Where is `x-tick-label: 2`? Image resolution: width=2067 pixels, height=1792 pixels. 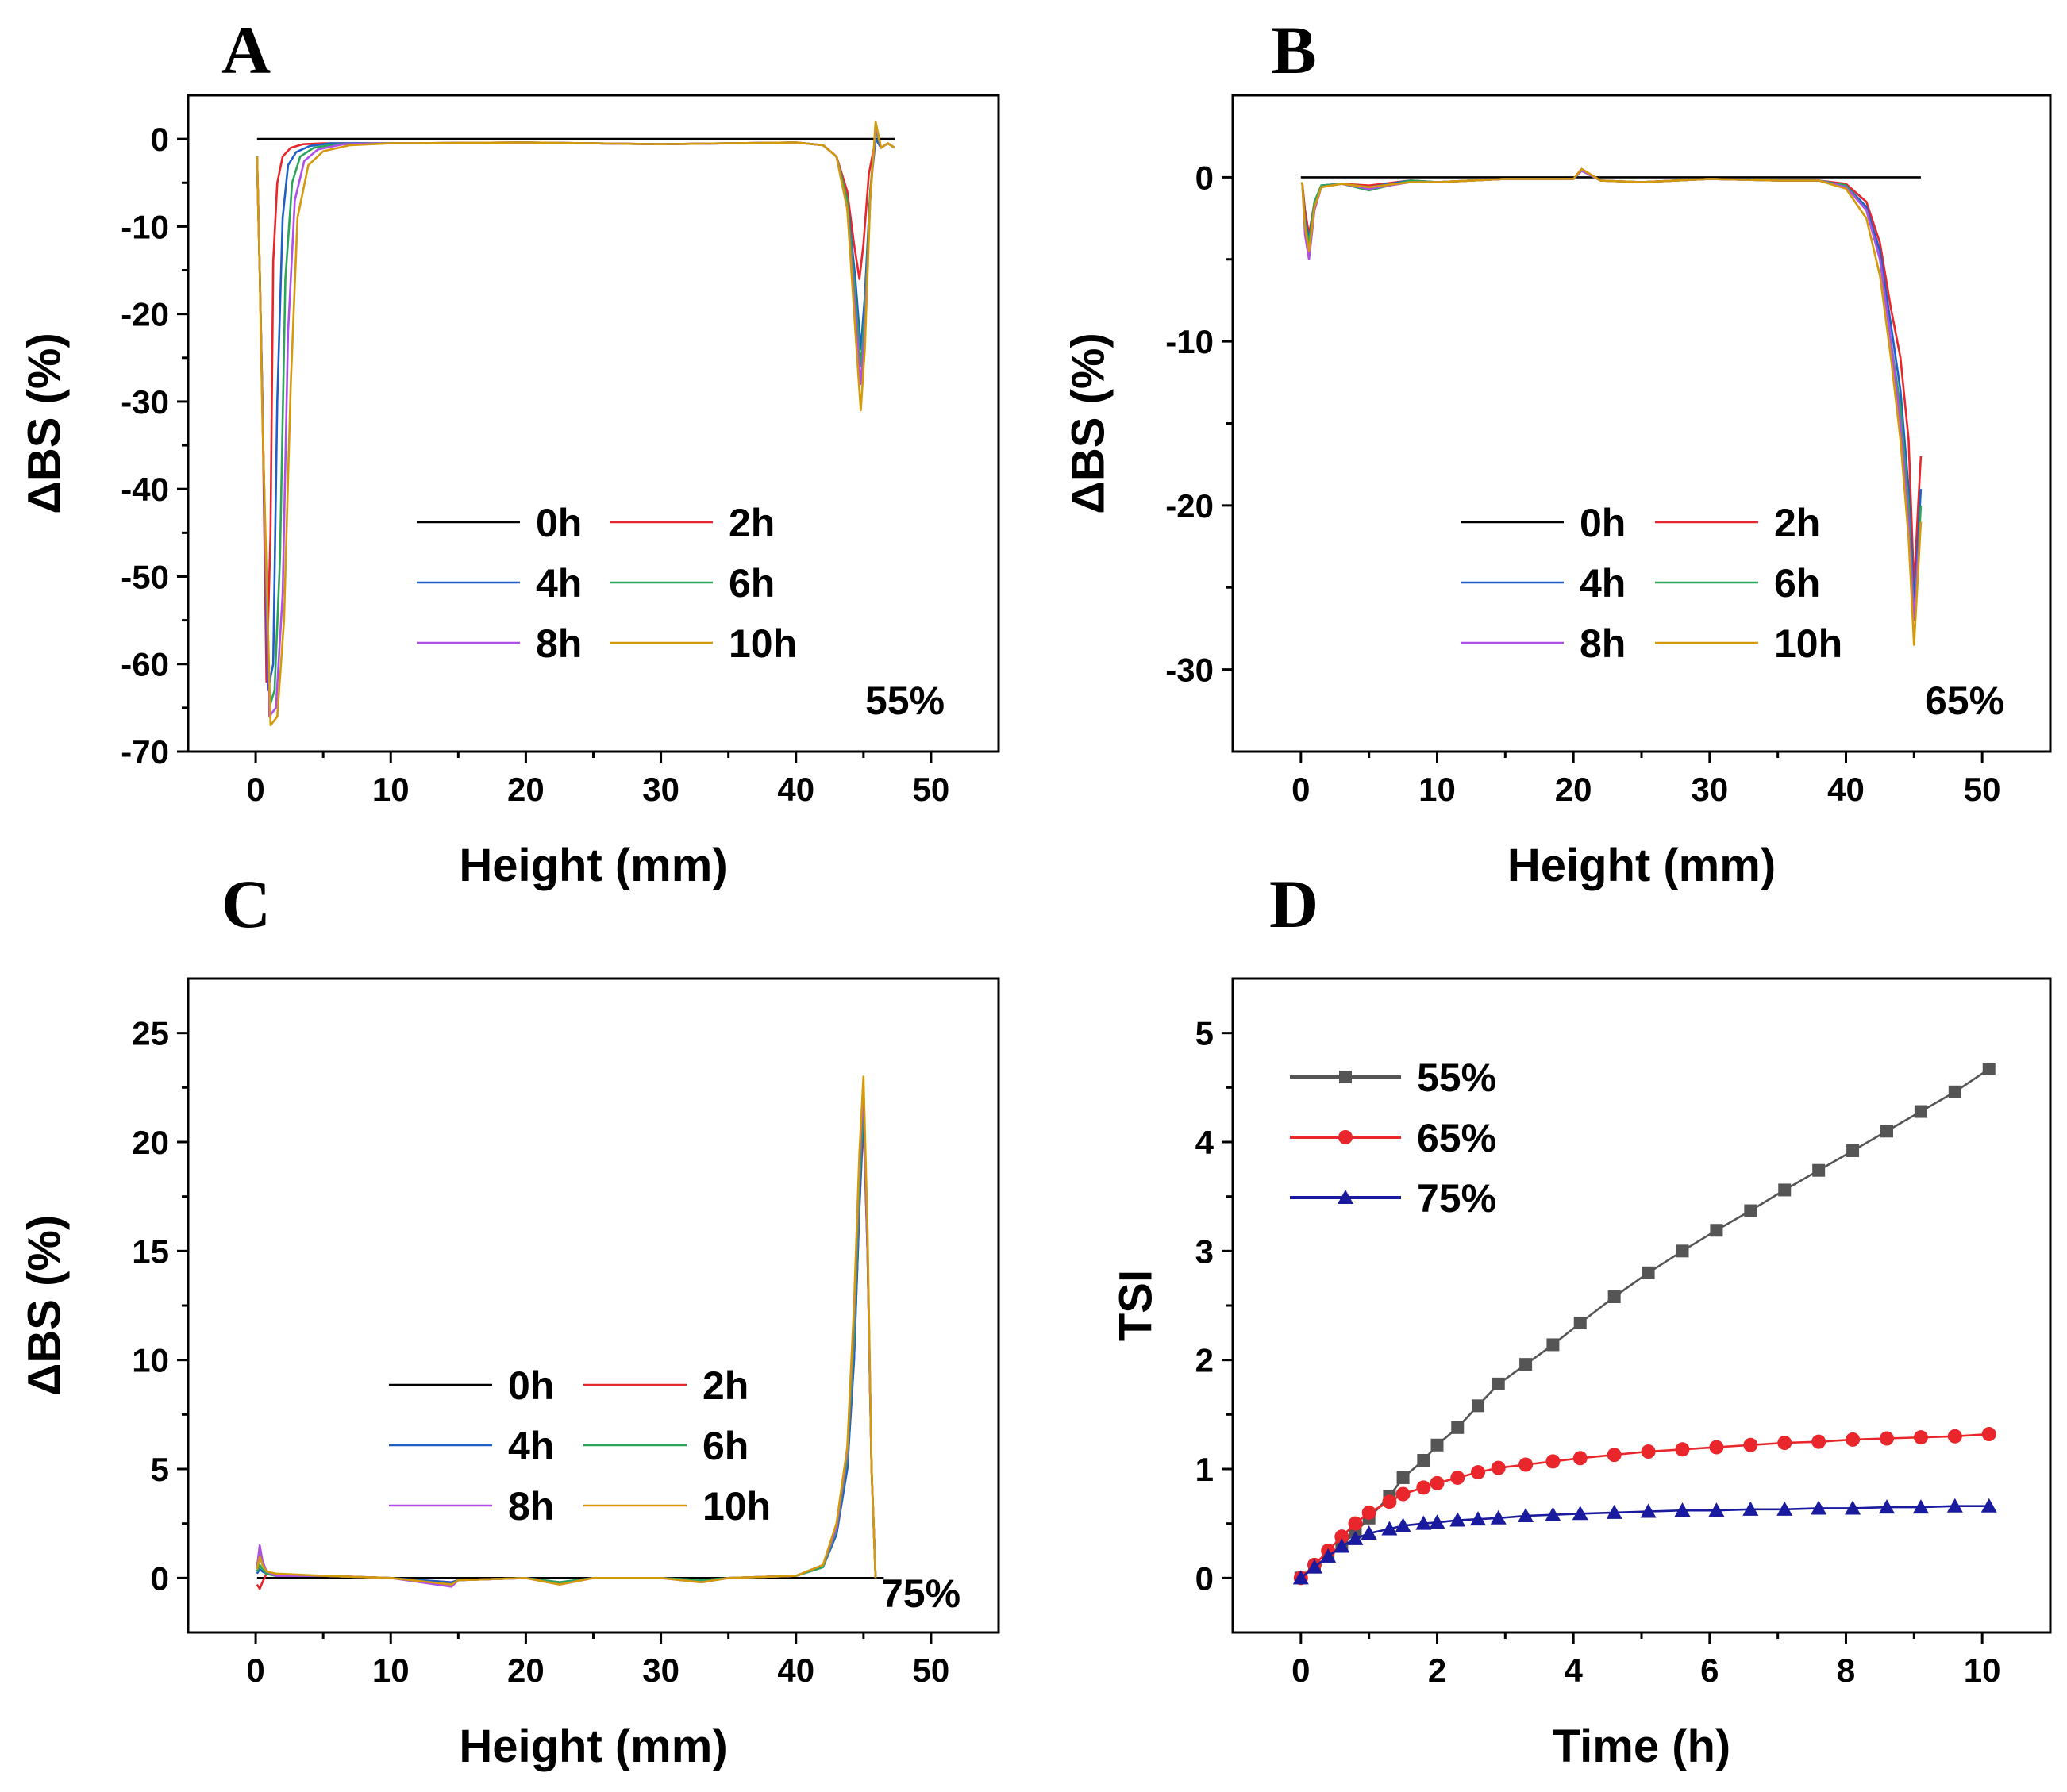 x-tick-label: 2 is located at coordinates (1437, 1670).